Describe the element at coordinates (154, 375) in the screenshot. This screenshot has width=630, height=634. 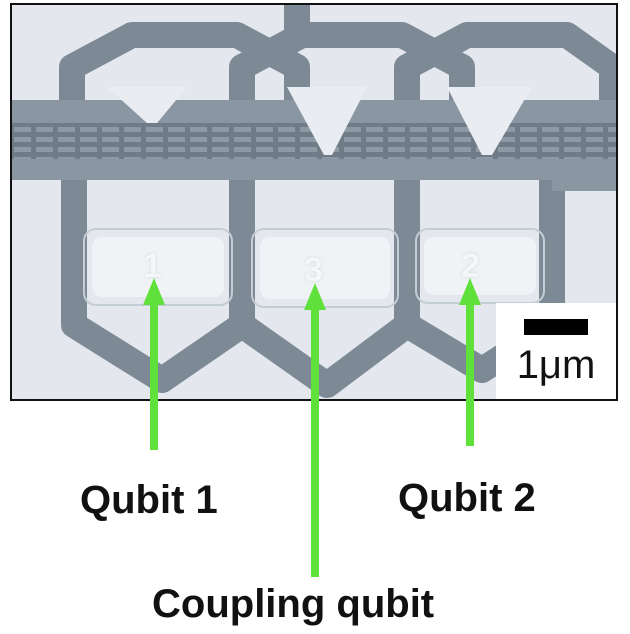
I see `arrow-qubit1-shaft` at that location.